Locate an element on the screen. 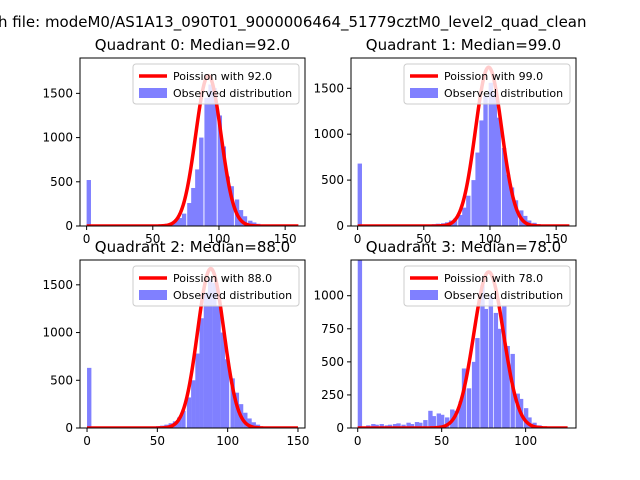 The width and height of the screenshot is (640, 480). legend: Poission with 88.0 Observed distribution is located at coordinates (216, 286).